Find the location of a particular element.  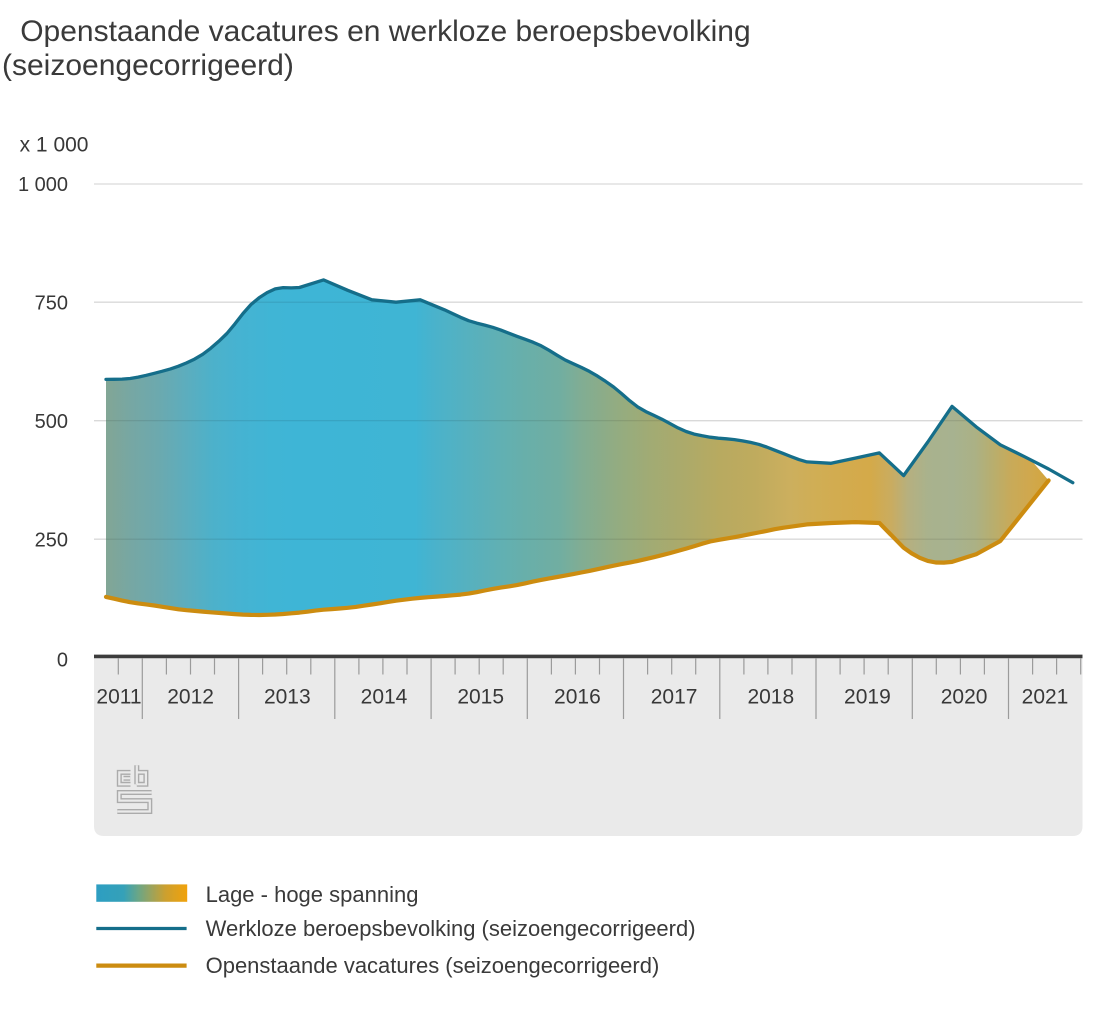

svg-text: 2021 is located at coordinates (1045, 697).